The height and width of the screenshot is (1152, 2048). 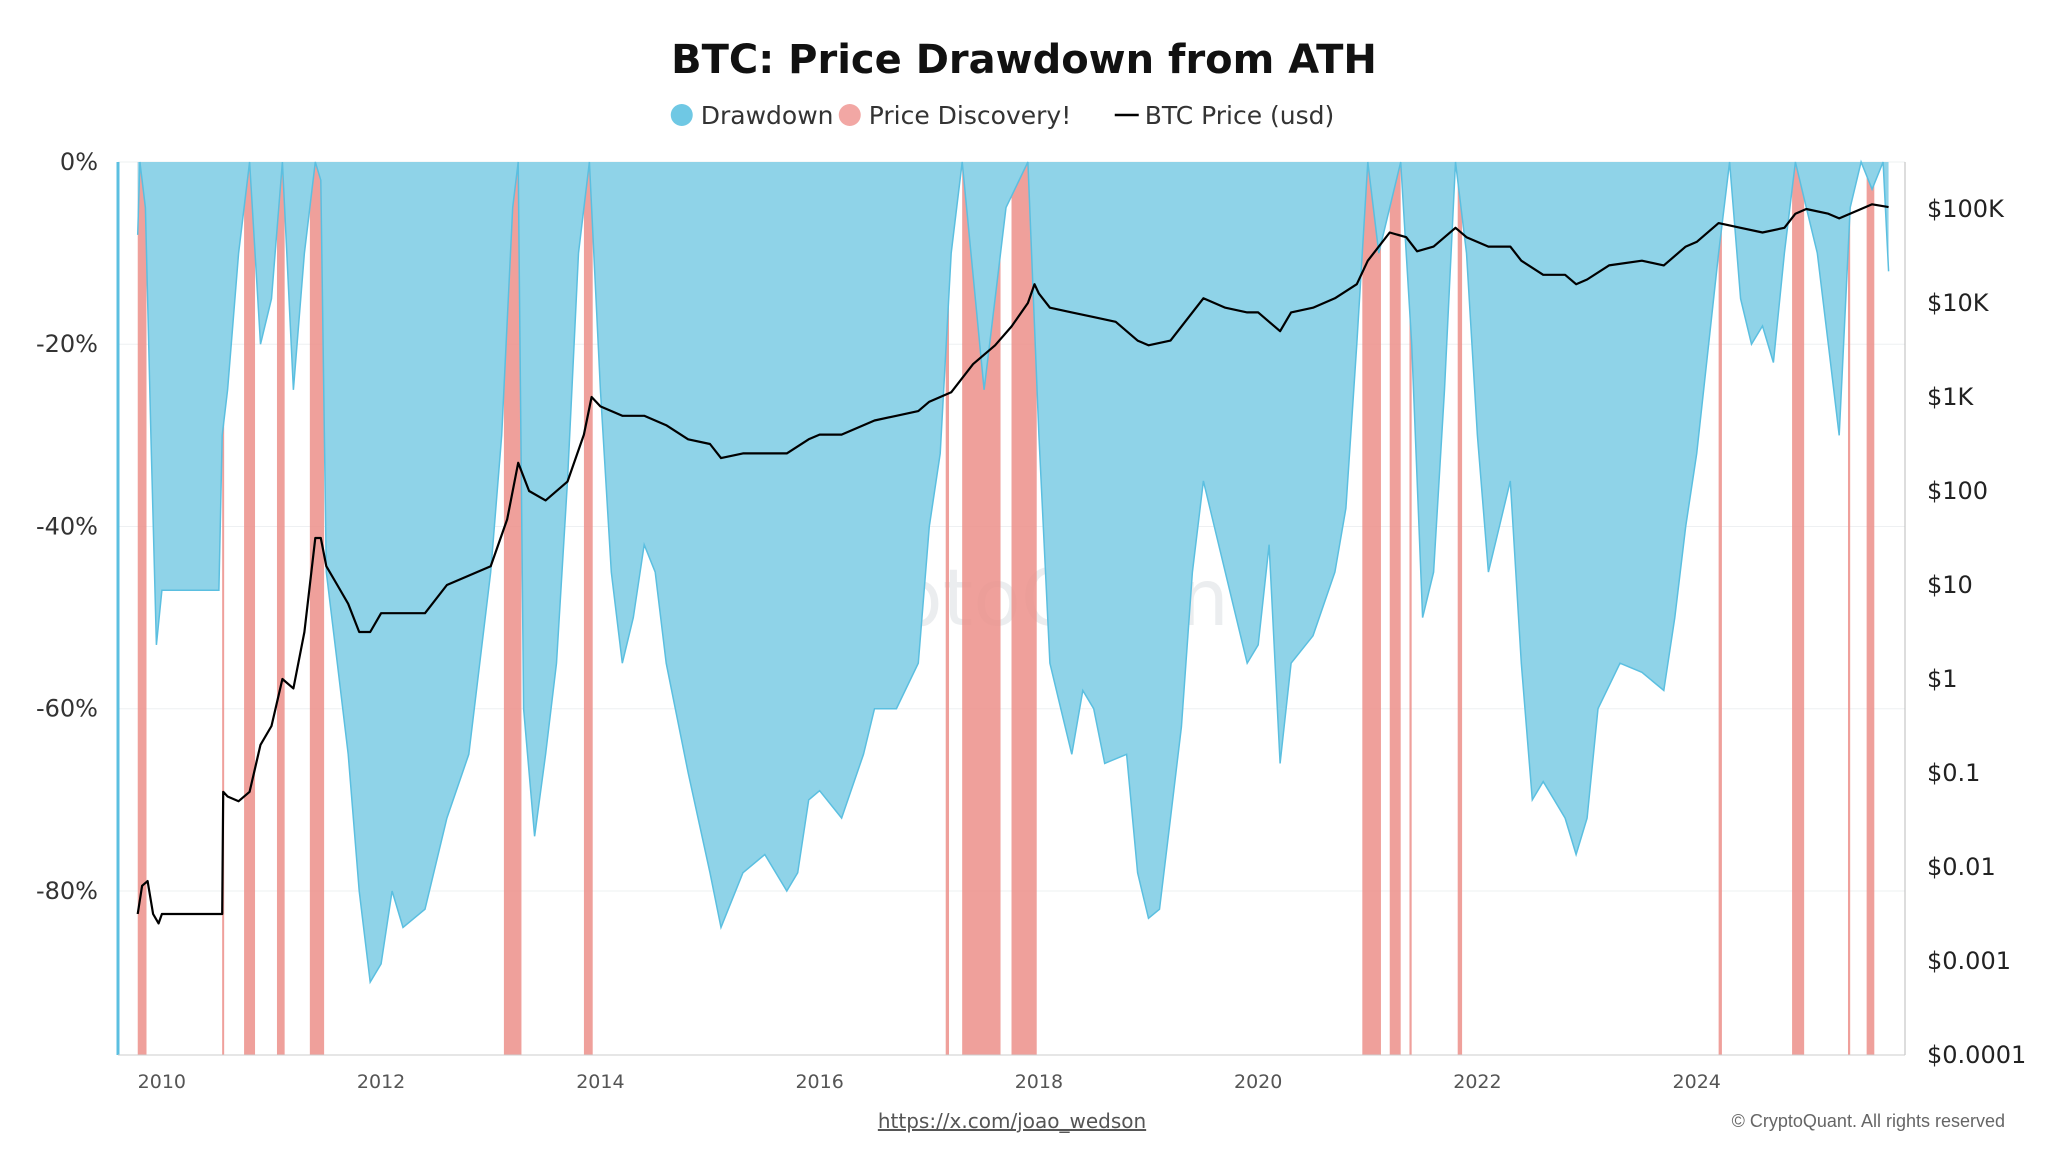 I want to click on x-tick-label: 2012, so click(x=381, y=1082).